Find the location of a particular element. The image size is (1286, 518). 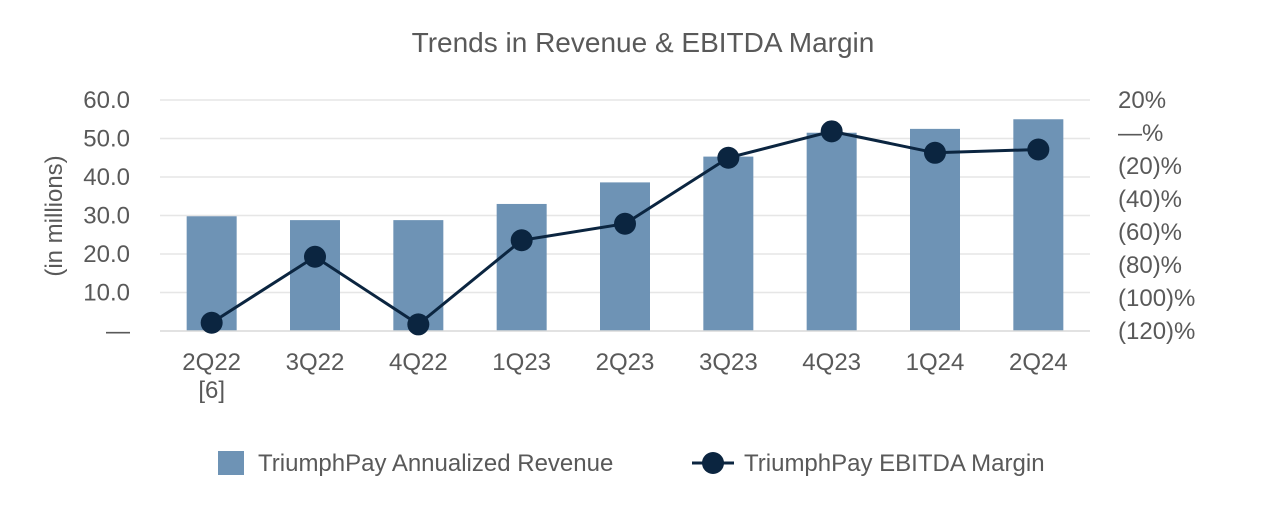

x-tick-label: 4Q22 is located at coordinates (418, 362).